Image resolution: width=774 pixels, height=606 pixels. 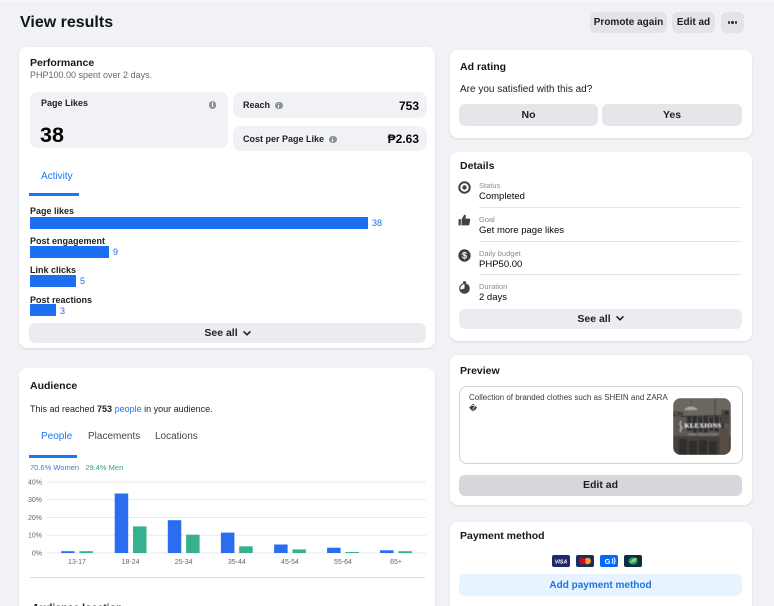 I want to click on svg-text: A, so click(x=727, y=414).